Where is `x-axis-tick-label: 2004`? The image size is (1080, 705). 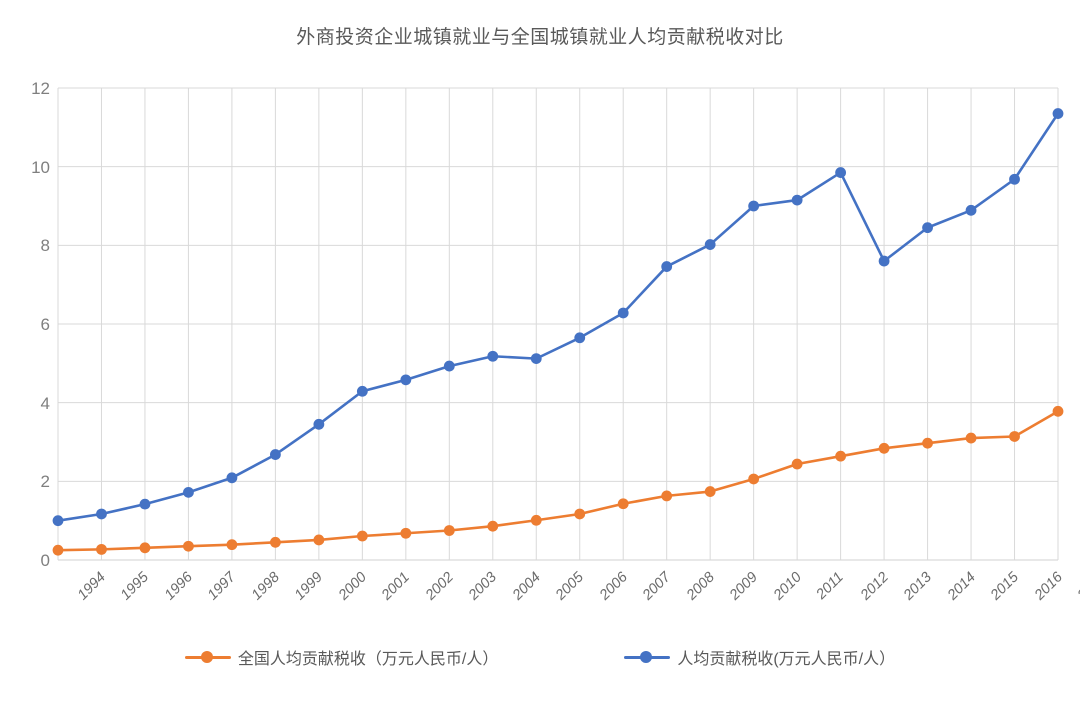
x-axis-tick-label: 2004 is located at coordinates (526, 586).